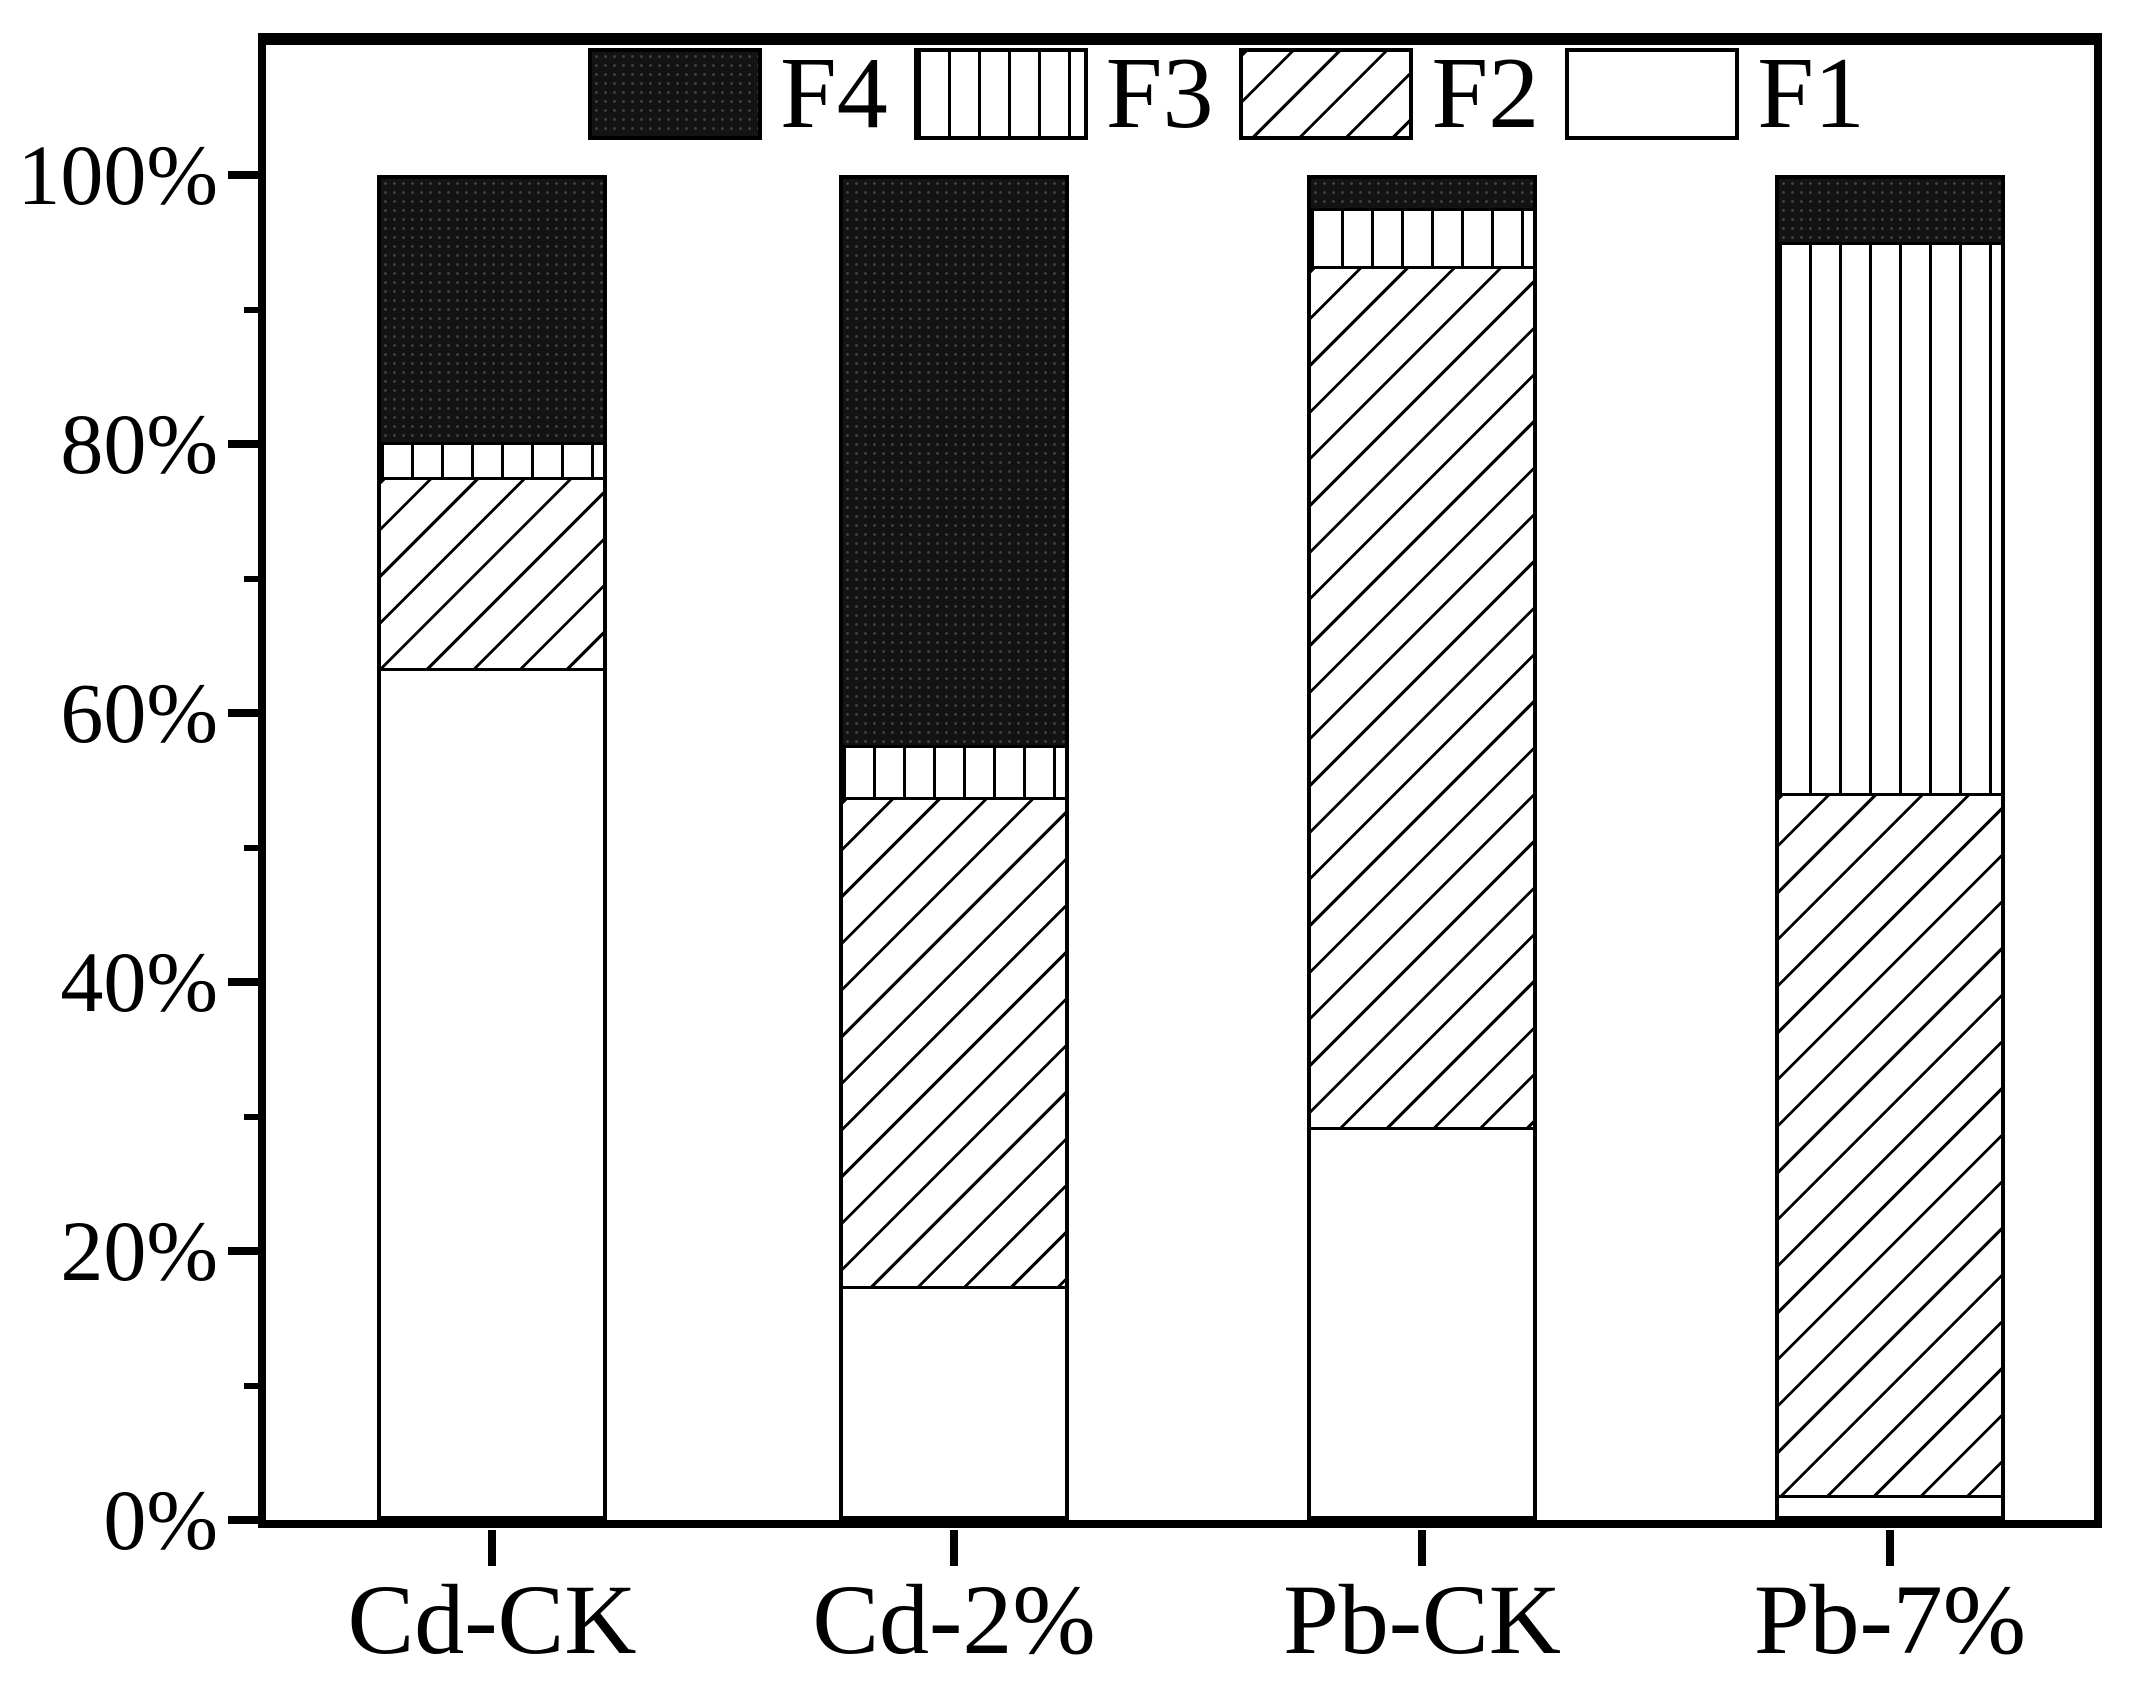 This screenshot has height=1687, width=2133. I want to click on legend-label-F2: F2, so click(1485, 93).